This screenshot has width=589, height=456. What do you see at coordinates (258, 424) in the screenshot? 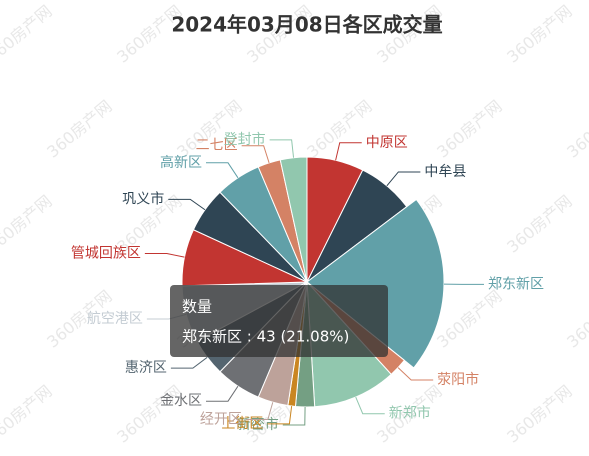
I see `slice-label: 新密市` at bounding box center [258, 424].